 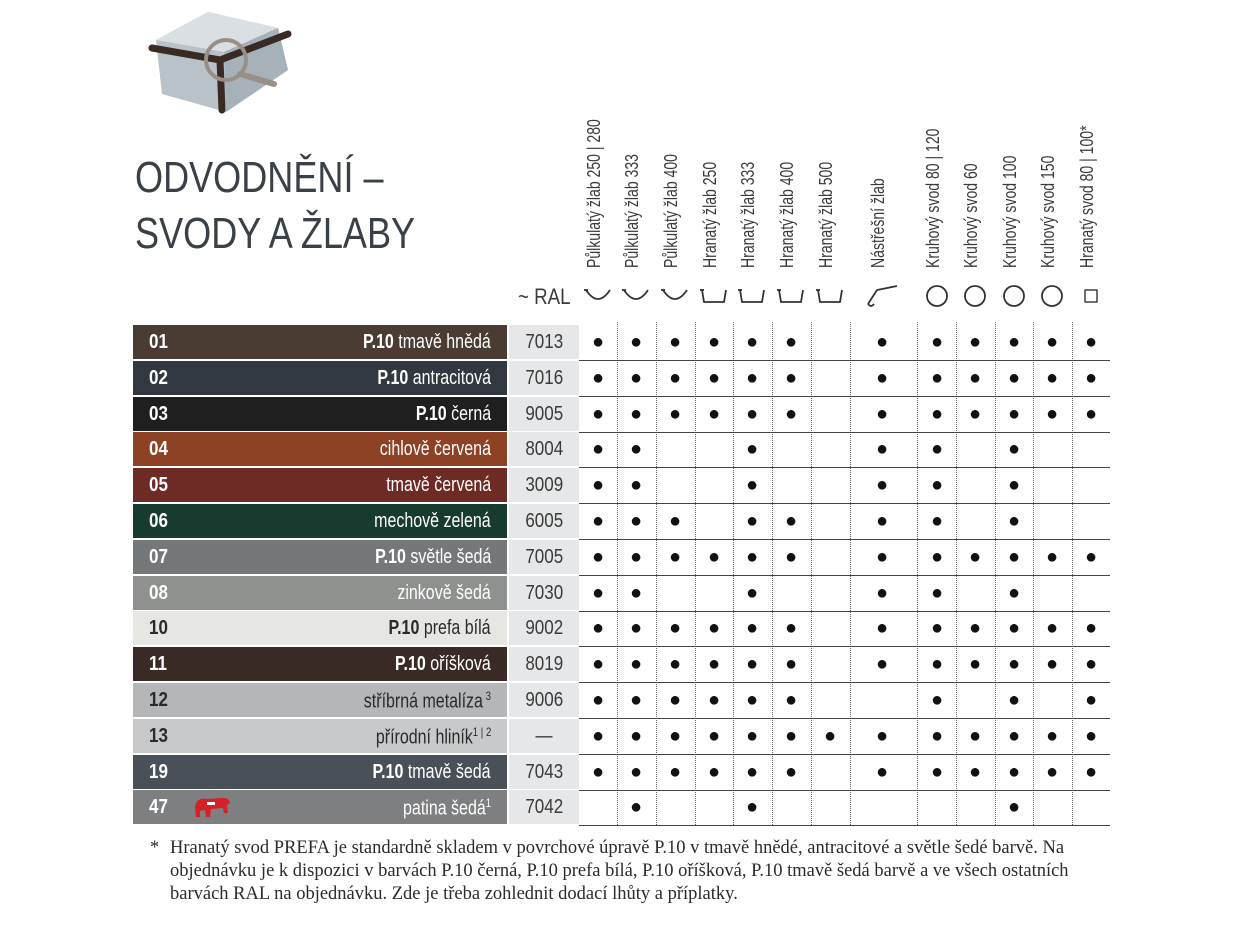 I want to click on color-label: P.10 oříšková, so click(x=443, y=664).